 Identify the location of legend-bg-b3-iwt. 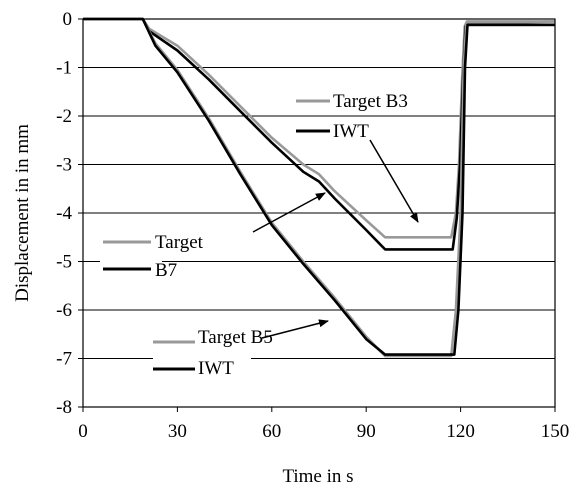
(327, 129).